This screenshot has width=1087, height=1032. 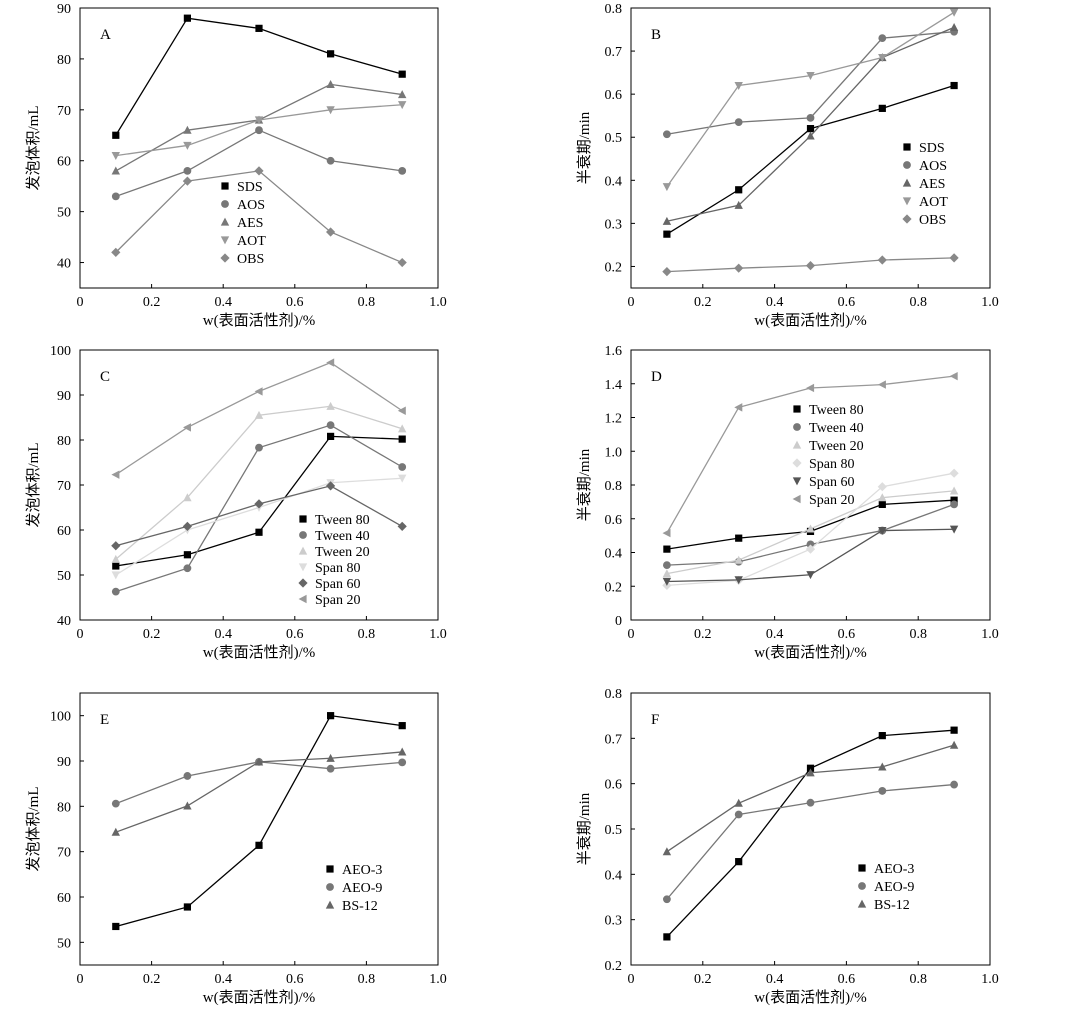 I want to click on legend-entry: Span 80, so click(x=832, y=464).